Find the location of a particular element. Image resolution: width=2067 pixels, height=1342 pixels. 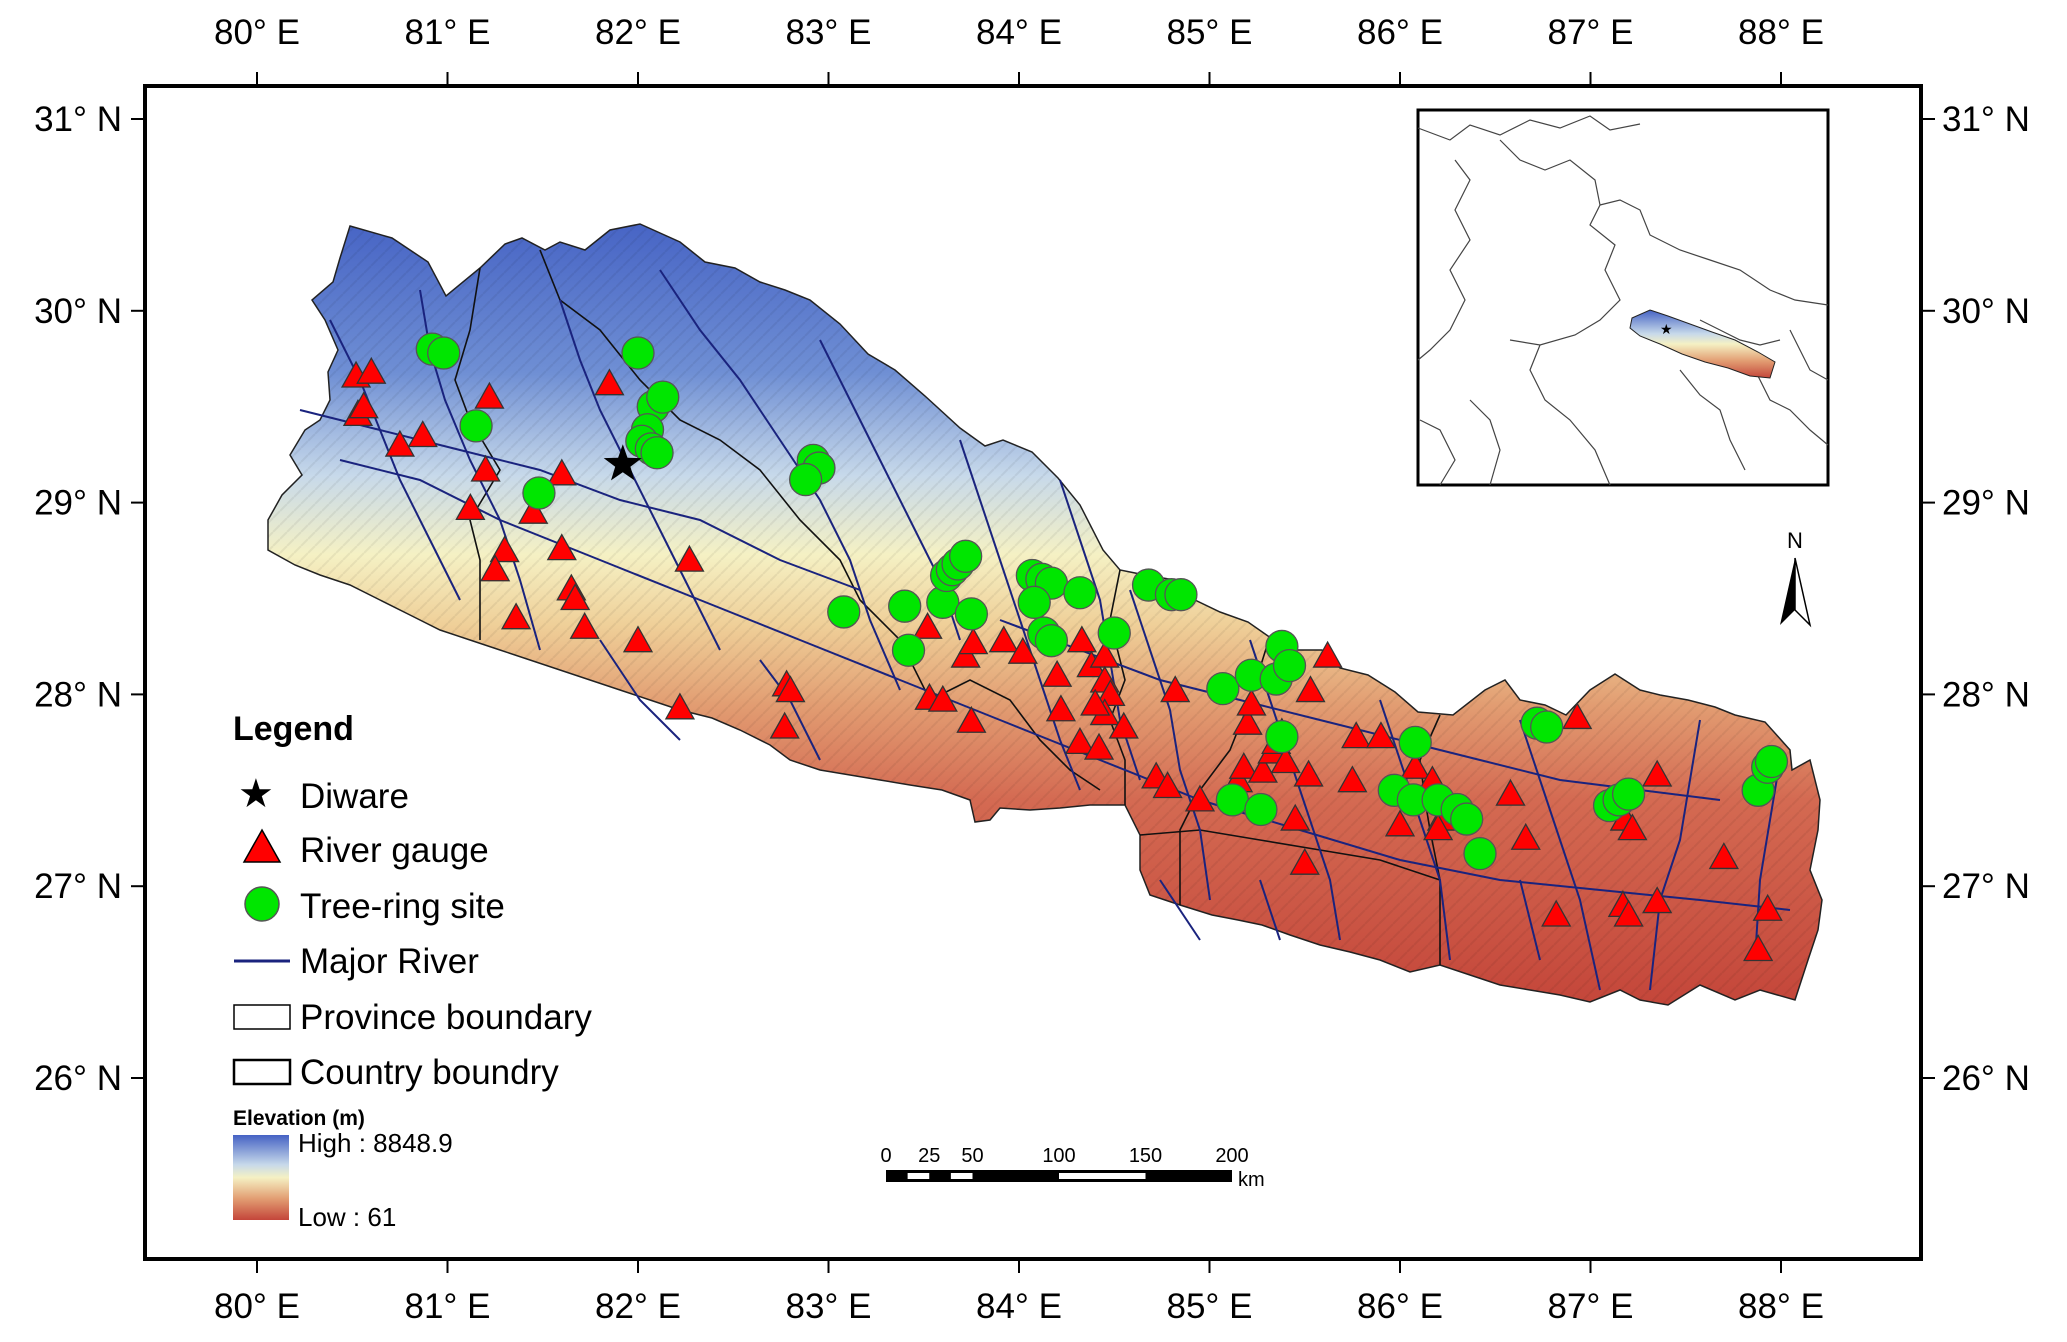

legend-title: Legend is located at coordinates (293, 729).